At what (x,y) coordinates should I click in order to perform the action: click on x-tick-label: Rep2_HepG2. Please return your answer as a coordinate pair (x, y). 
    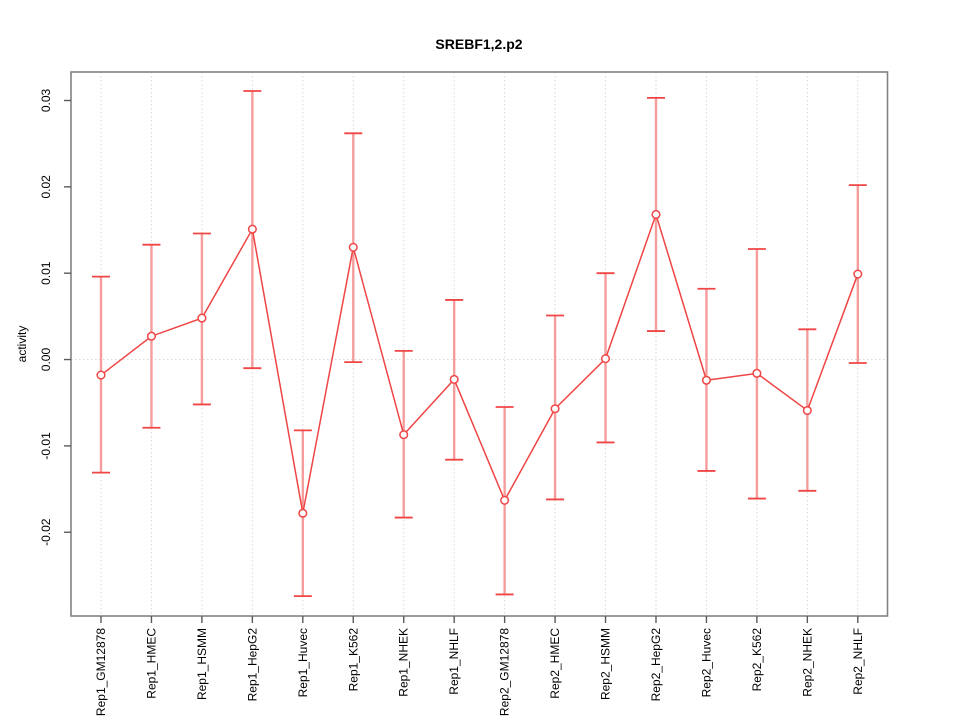
    Looking at the image, I should click on (656, 665).